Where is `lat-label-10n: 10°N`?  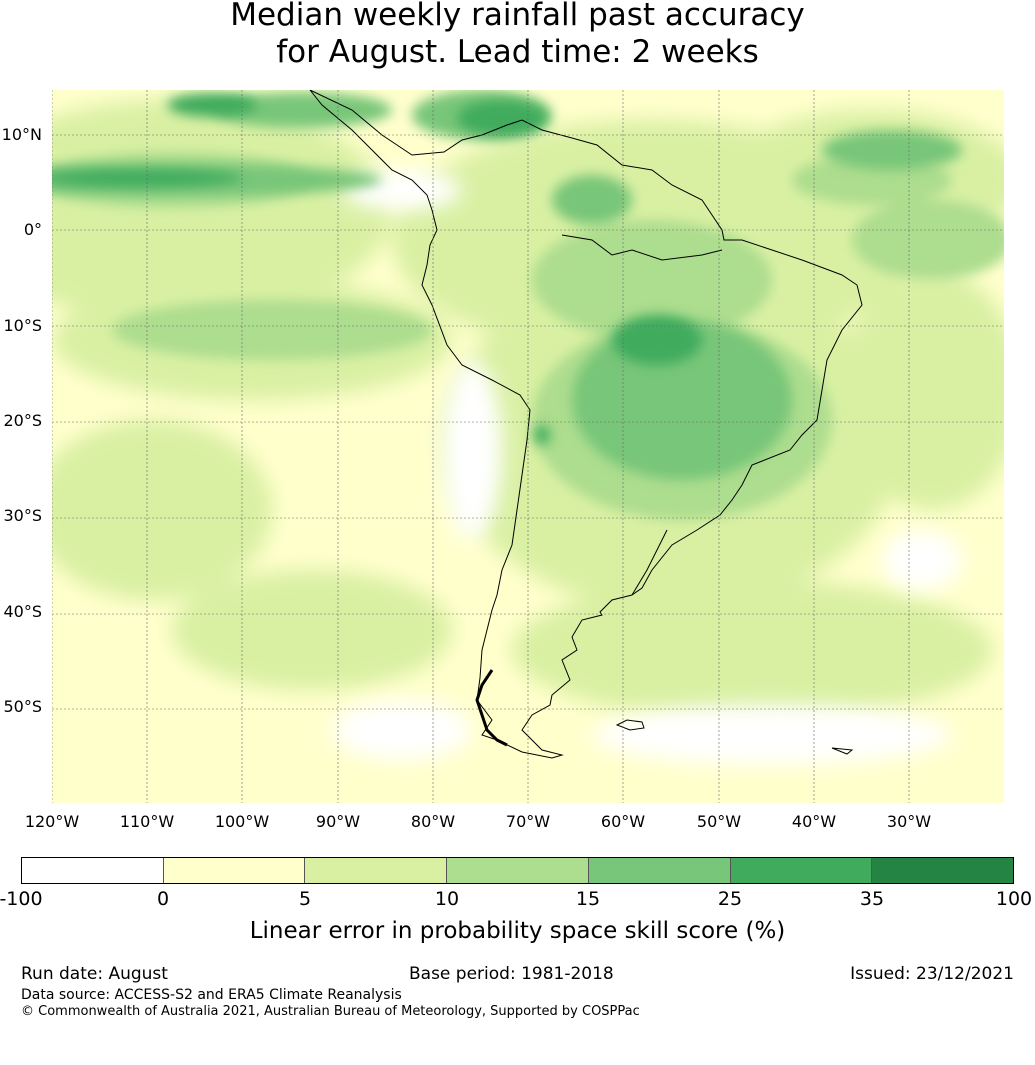
lat-label-10n: 10°N is located at coordinates (21, 134).